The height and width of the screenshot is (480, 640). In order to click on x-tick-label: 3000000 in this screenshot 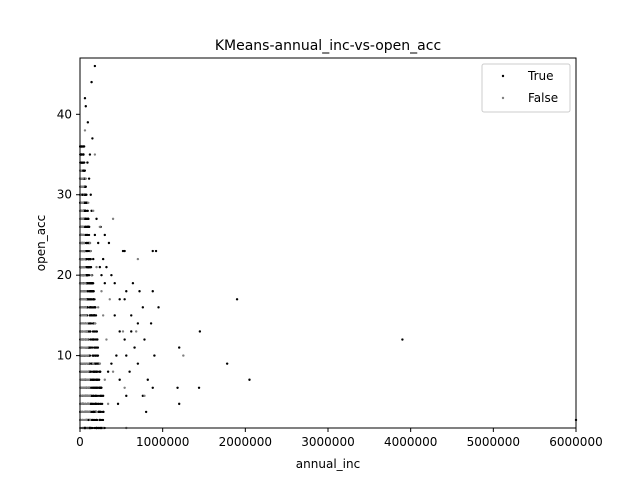, I will do `click(327, 442)`.